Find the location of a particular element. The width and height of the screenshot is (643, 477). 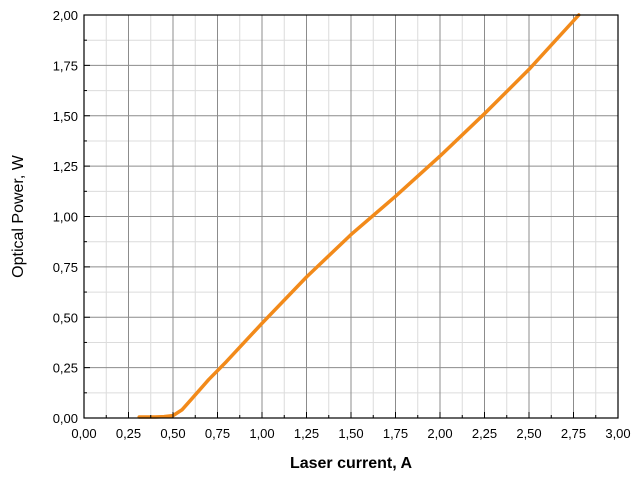

y-axis-label: Optical Power, W is located at coordinates (18, 216).